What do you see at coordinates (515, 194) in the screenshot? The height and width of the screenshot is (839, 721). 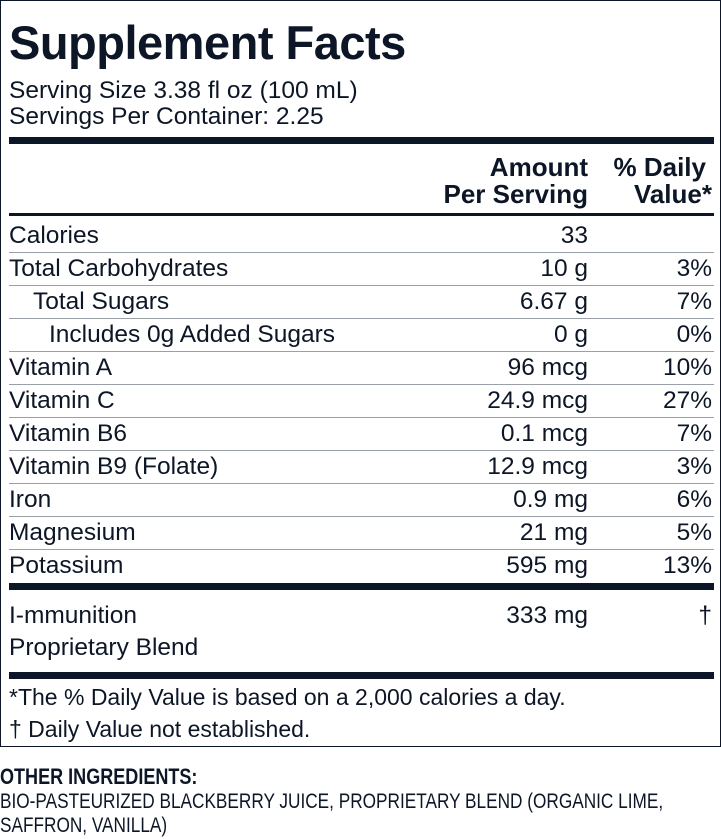 I see `amount-header: Per Serving` at bounding box center [515, 194].